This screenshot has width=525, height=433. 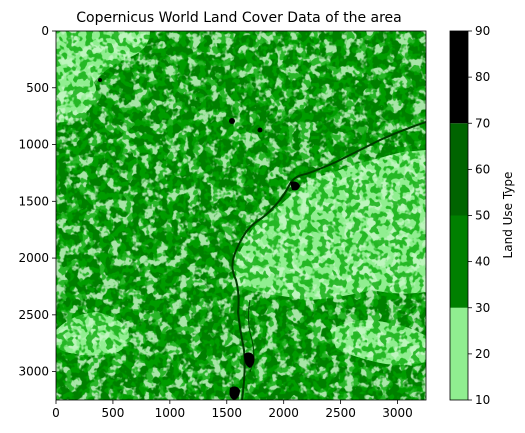 What do you see at coordinates (340, 413) in the screenshot?
I see `x-tick-label: 2500` at bounding box center [340, 413].